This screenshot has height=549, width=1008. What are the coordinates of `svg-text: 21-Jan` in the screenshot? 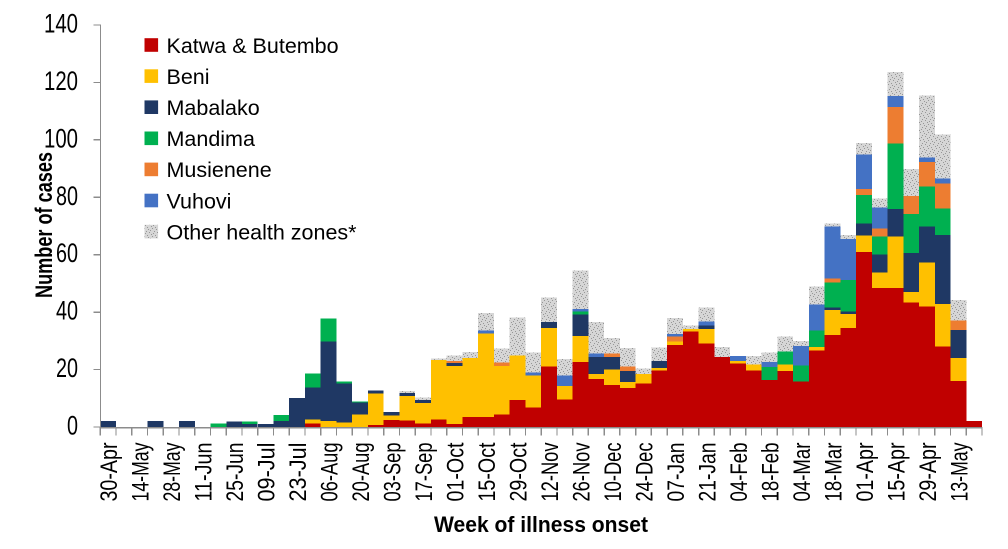 It's located at (707, 472).